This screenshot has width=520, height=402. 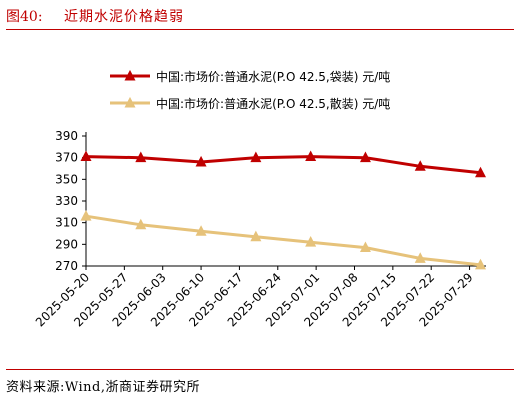 What do you see at coordinates (260, 369) in the screenshot?
I see `footer-rule` at bounding box center [260, 369].